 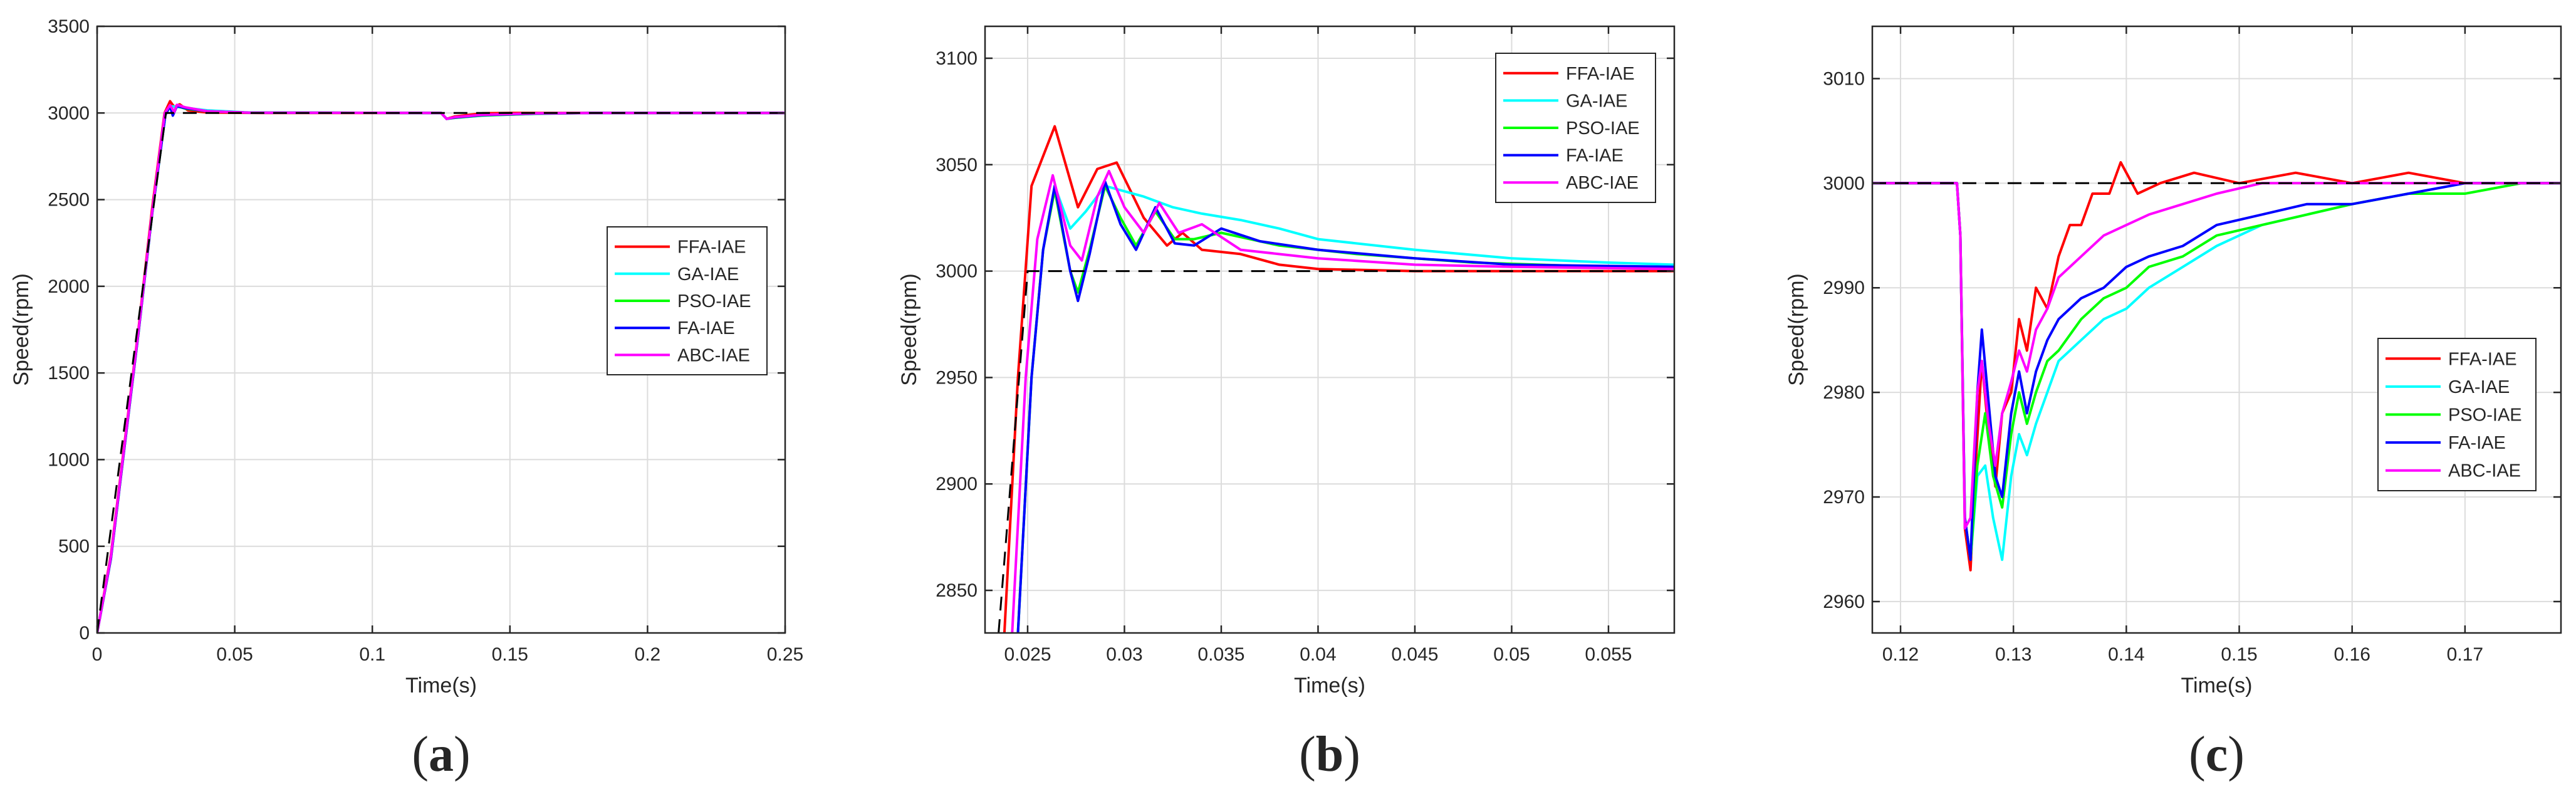 What do you see at coordinates (957, 484) in the screenshot?
I see `y-tick-label: 2900` at bounding box center [957, 484].